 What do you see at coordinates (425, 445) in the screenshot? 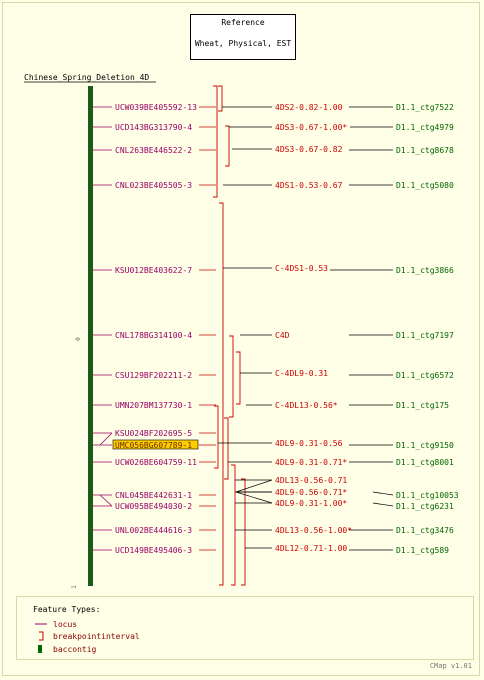
I see `contig-label: D1.1_ctg9150` at bounding box center [425, 445].